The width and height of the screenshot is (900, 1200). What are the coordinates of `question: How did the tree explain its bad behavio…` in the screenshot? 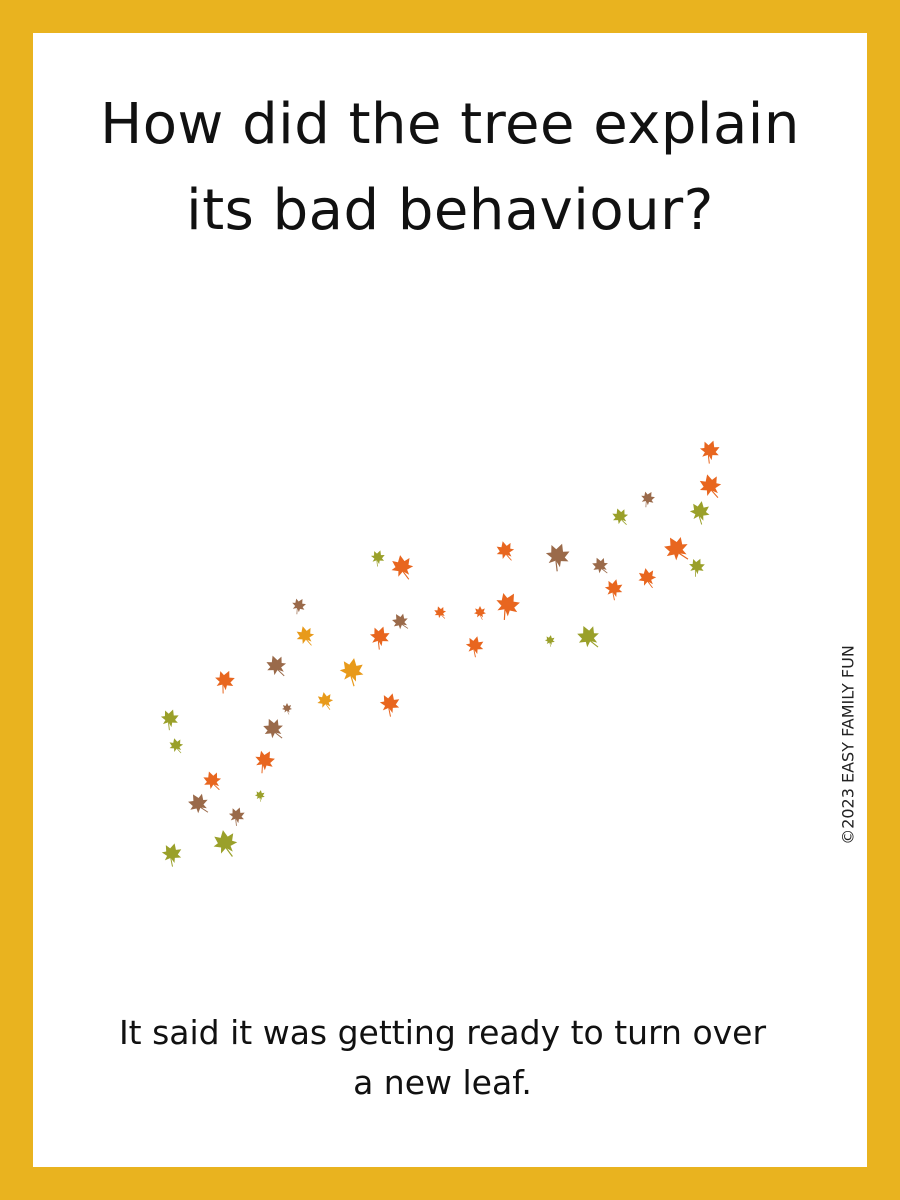 It's located at (450, 168).